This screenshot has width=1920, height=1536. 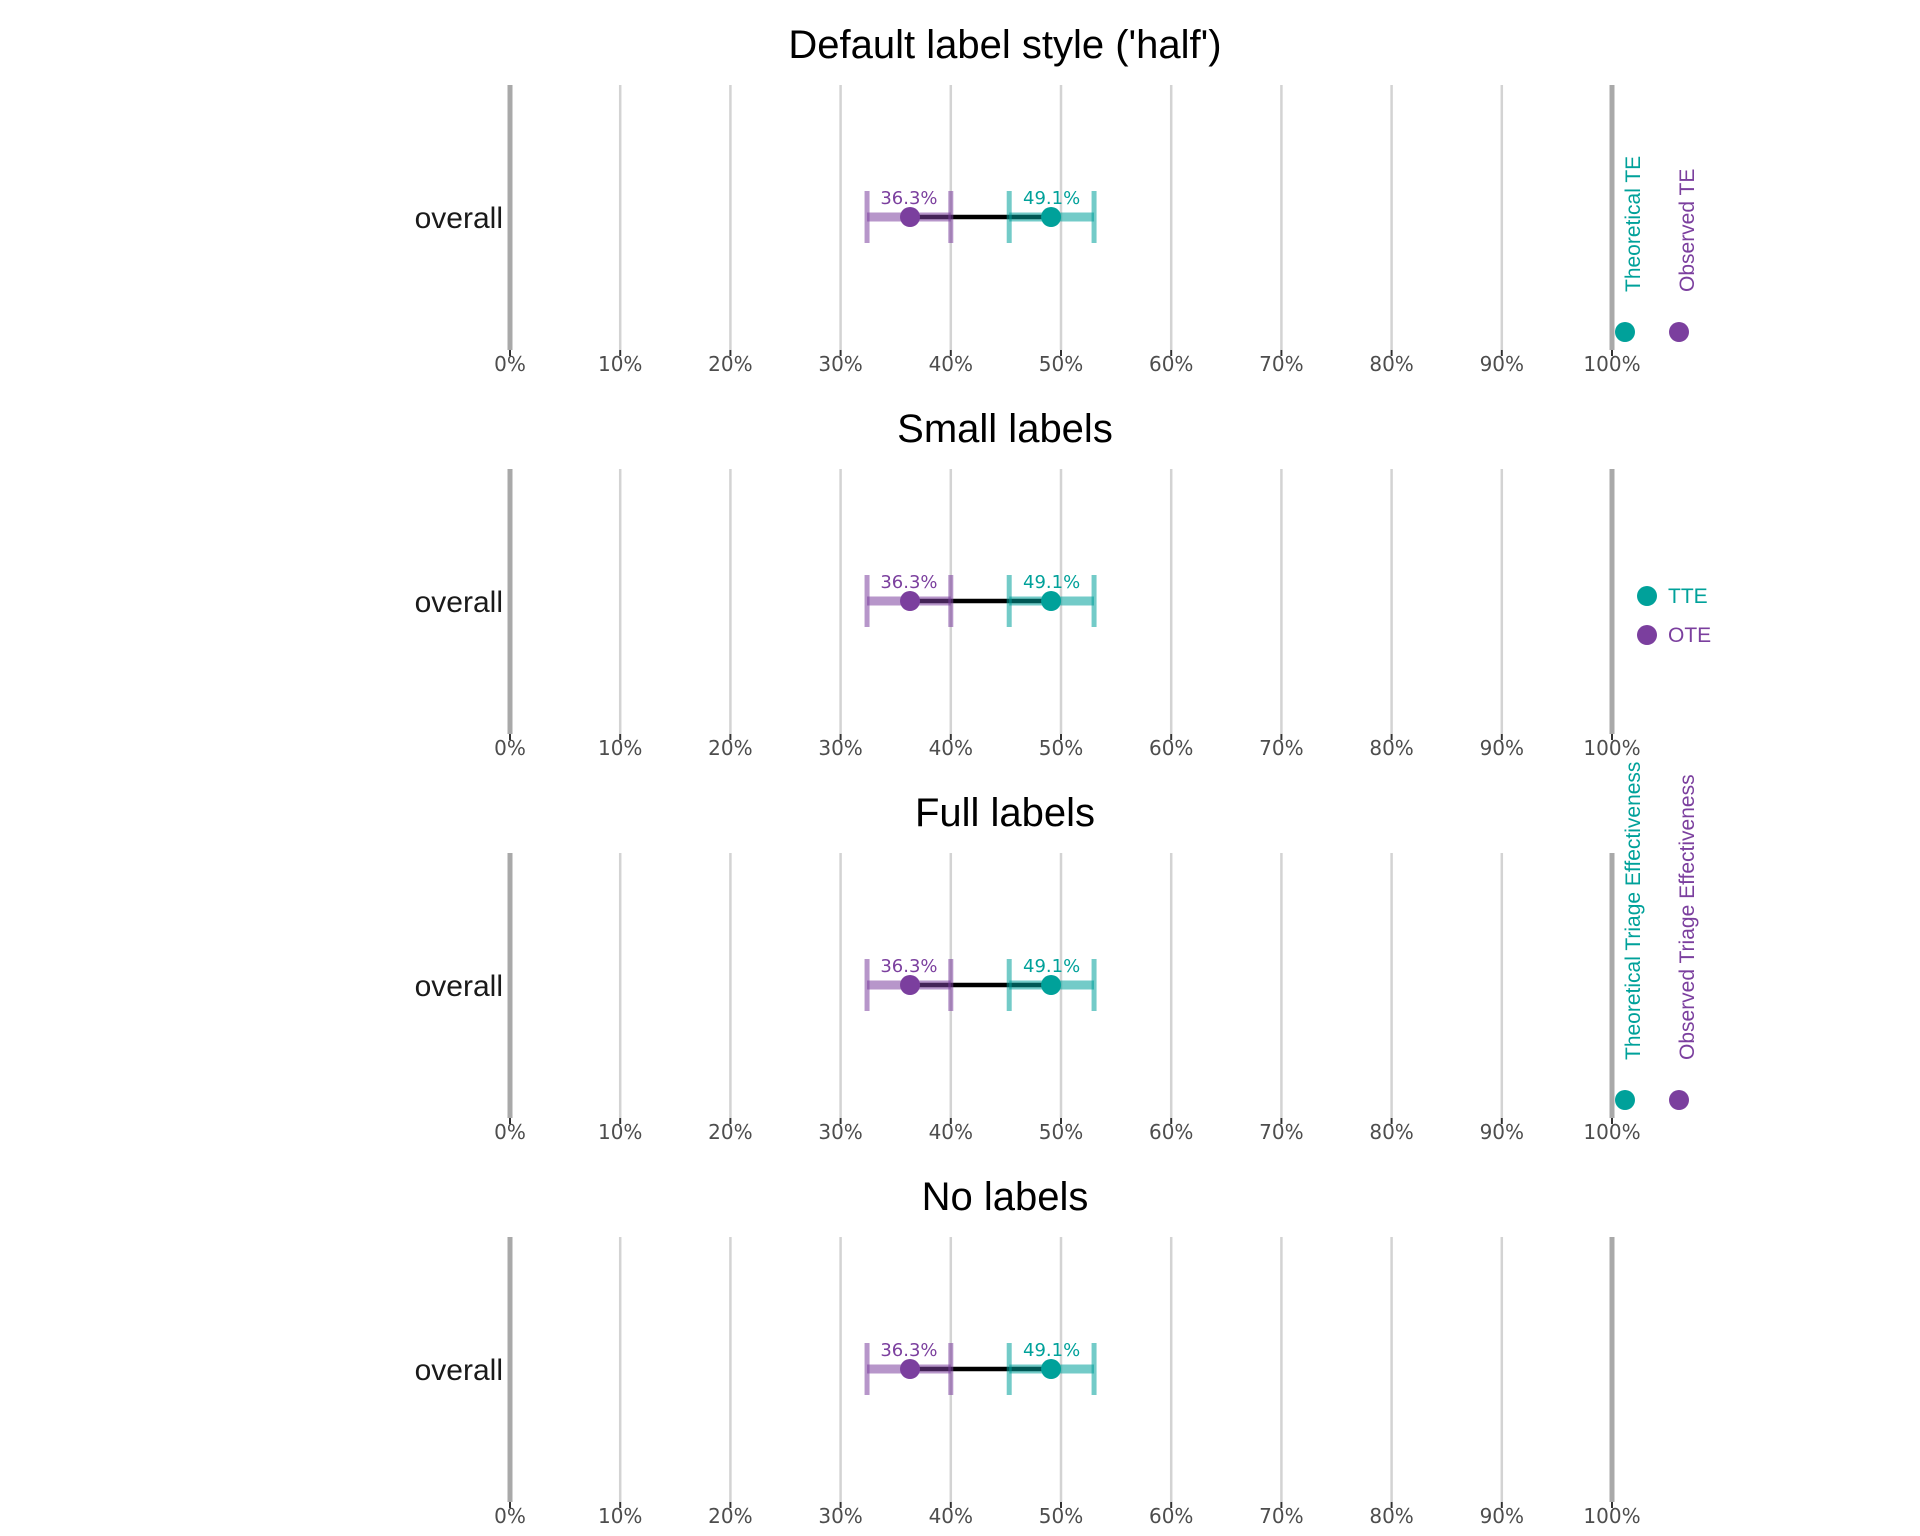 I want to click on legend-label: OTE, so click(x=1689, y=635).